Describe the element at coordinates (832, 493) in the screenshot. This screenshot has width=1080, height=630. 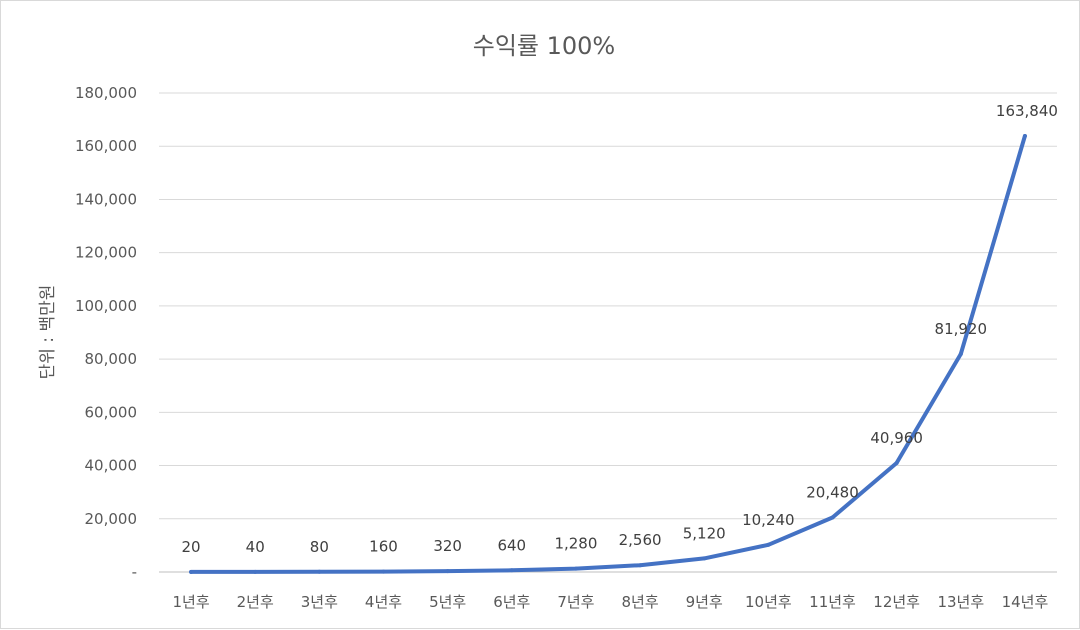
I see `data-label: 20,480` at that location.